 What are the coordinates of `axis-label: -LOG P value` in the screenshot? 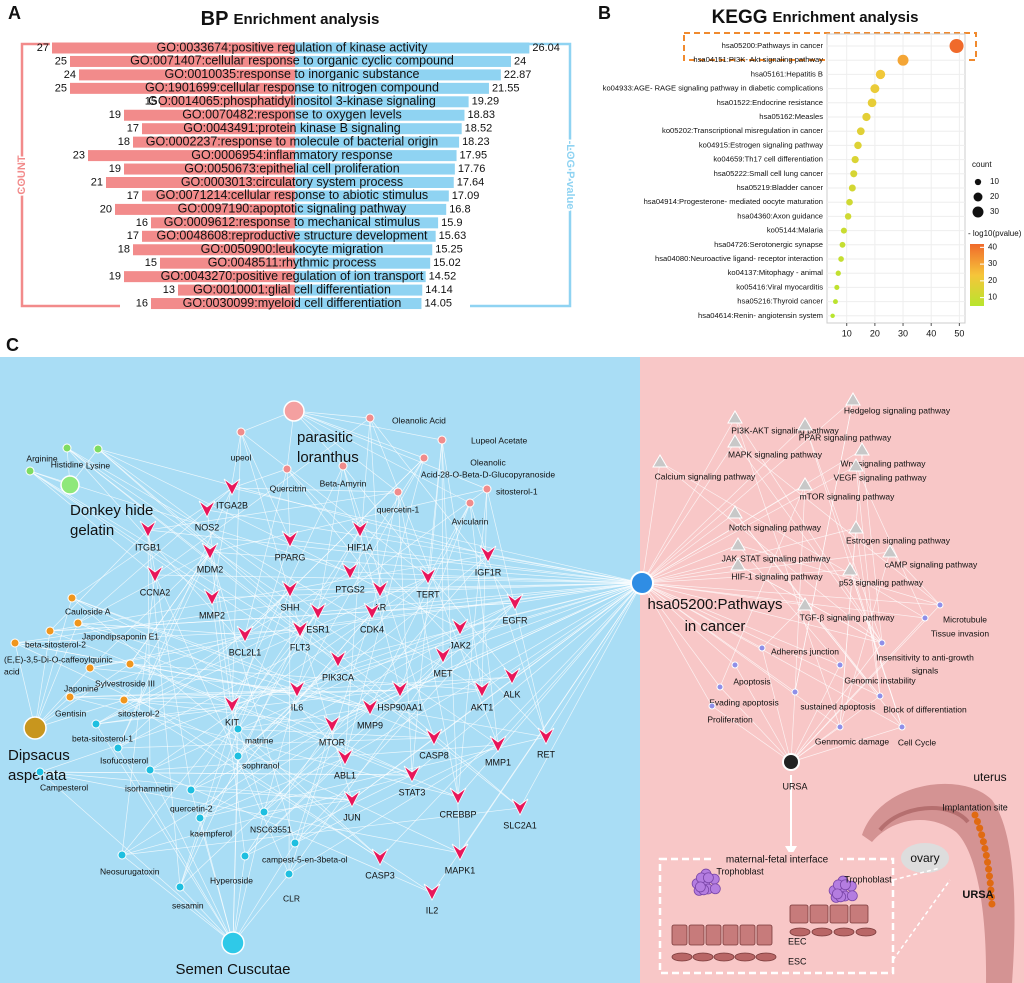 It's located at (570, 175).